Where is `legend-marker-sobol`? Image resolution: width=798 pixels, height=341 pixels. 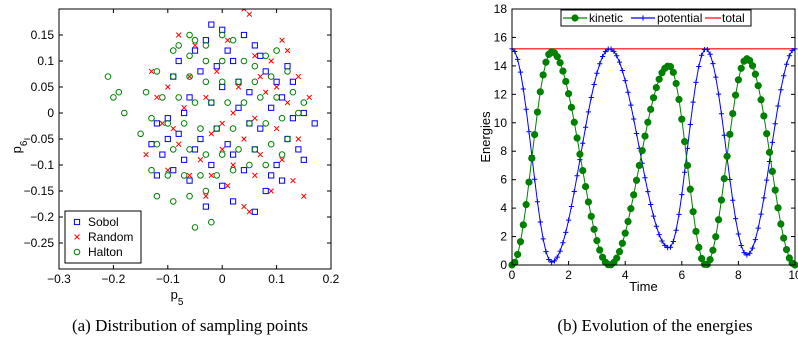
legend-marker-sobol is located at coordinates (77, 222).